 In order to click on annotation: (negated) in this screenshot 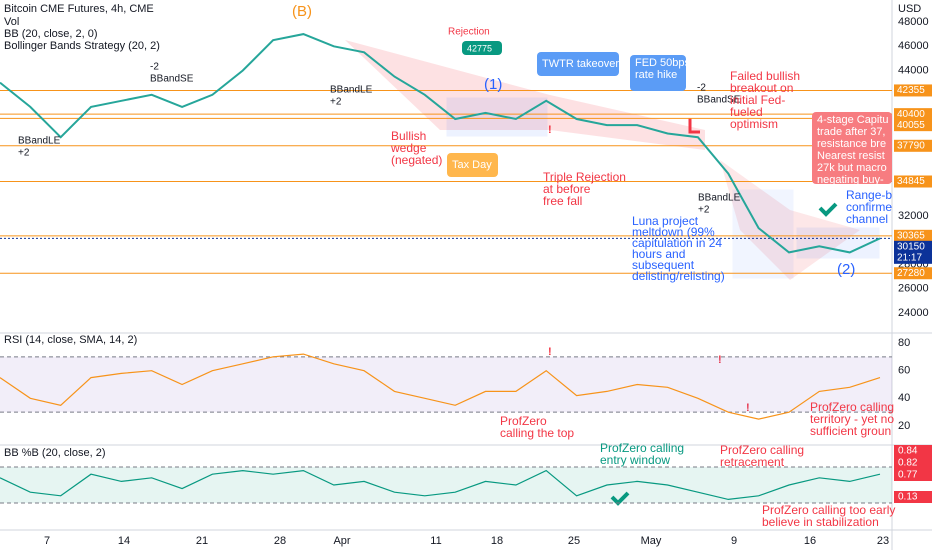, I will do `click(416, 160)`.